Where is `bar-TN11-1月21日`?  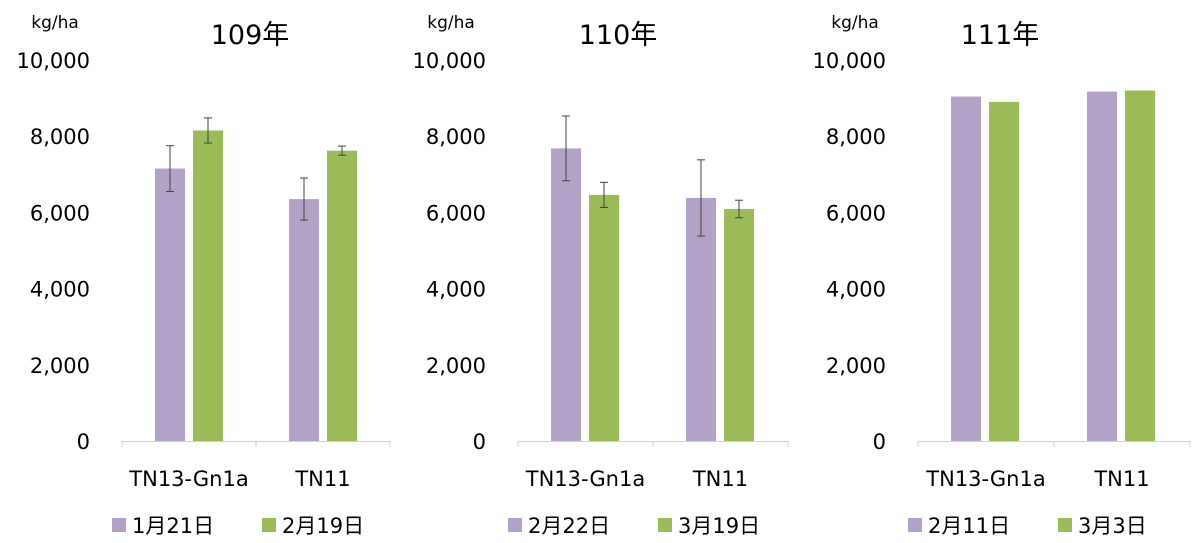
bar-TN11-1月21日 is located at coordinates (304, 320).